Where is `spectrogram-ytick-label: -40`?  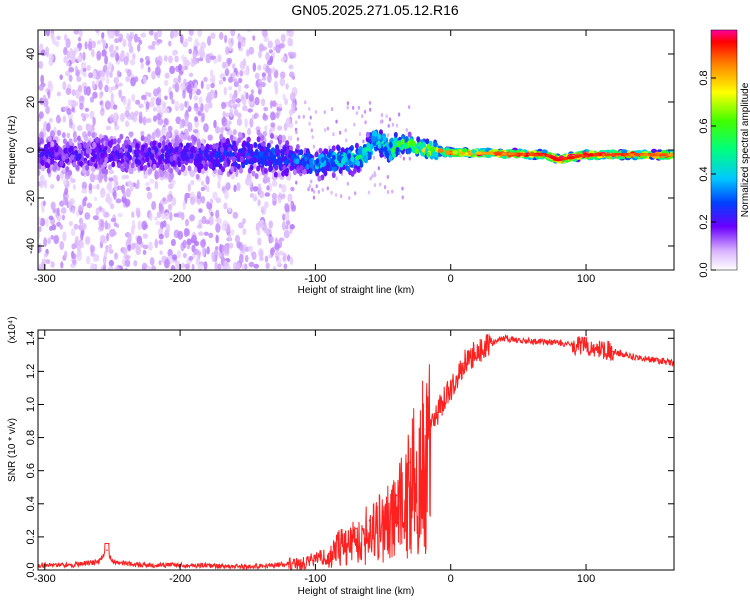 spectrogram-ytick-label: -40 is located at coordinates (31, 246).